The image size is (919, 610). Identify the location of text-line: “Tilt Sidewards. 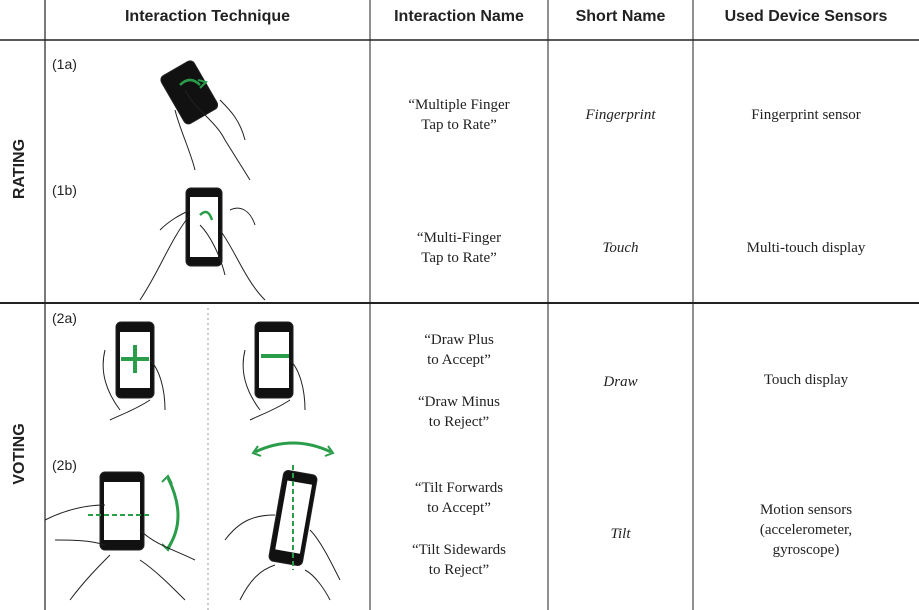
(459, 550).